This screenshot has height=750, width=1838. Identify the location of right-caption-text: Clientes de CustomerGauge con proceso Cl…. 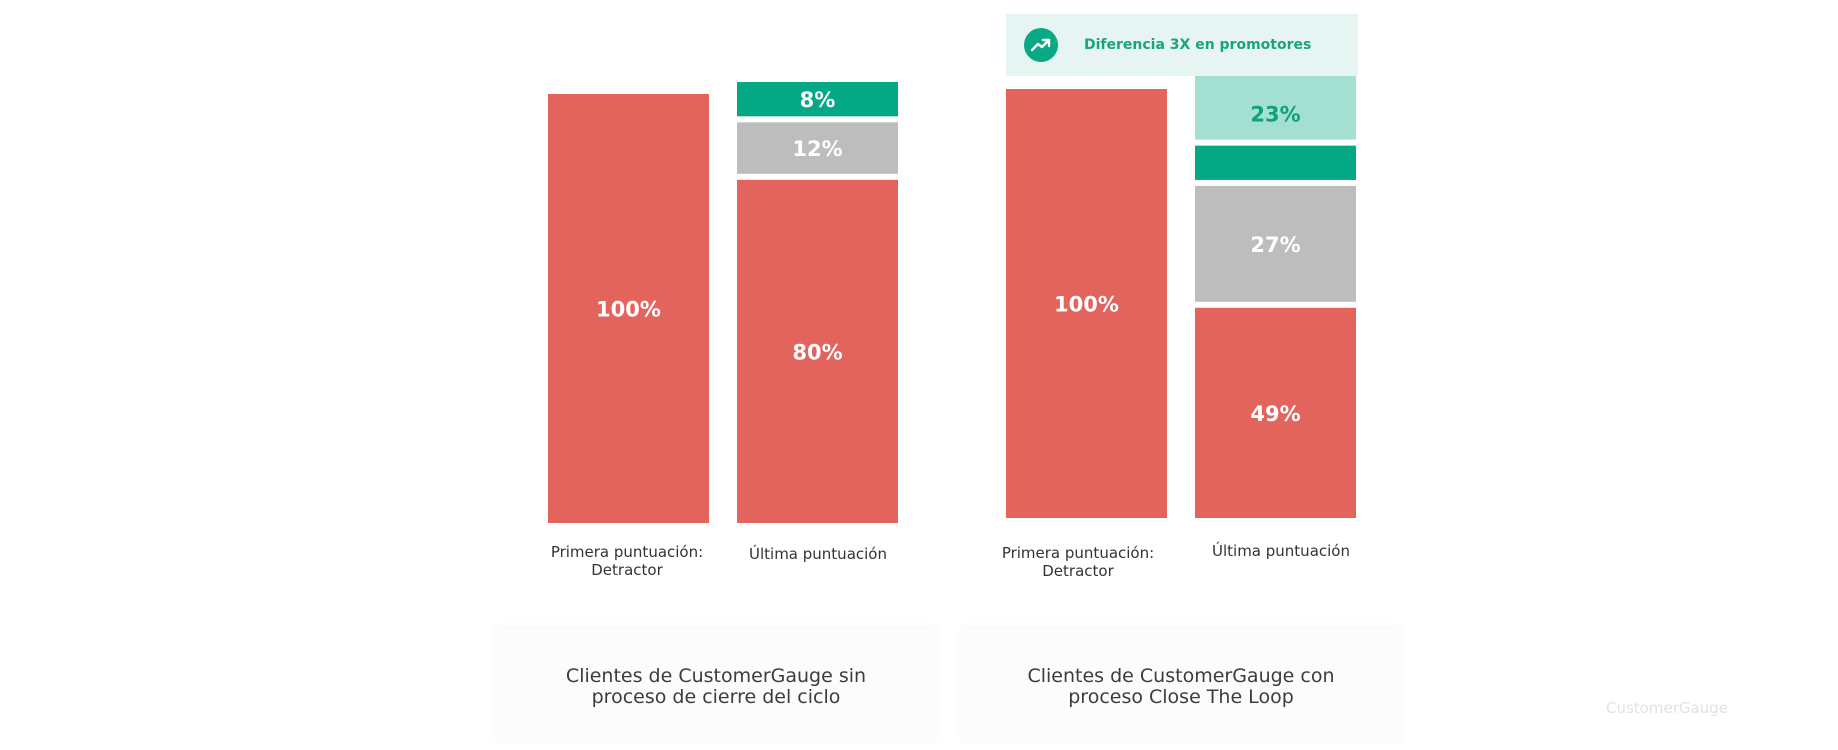
(1181, 687).